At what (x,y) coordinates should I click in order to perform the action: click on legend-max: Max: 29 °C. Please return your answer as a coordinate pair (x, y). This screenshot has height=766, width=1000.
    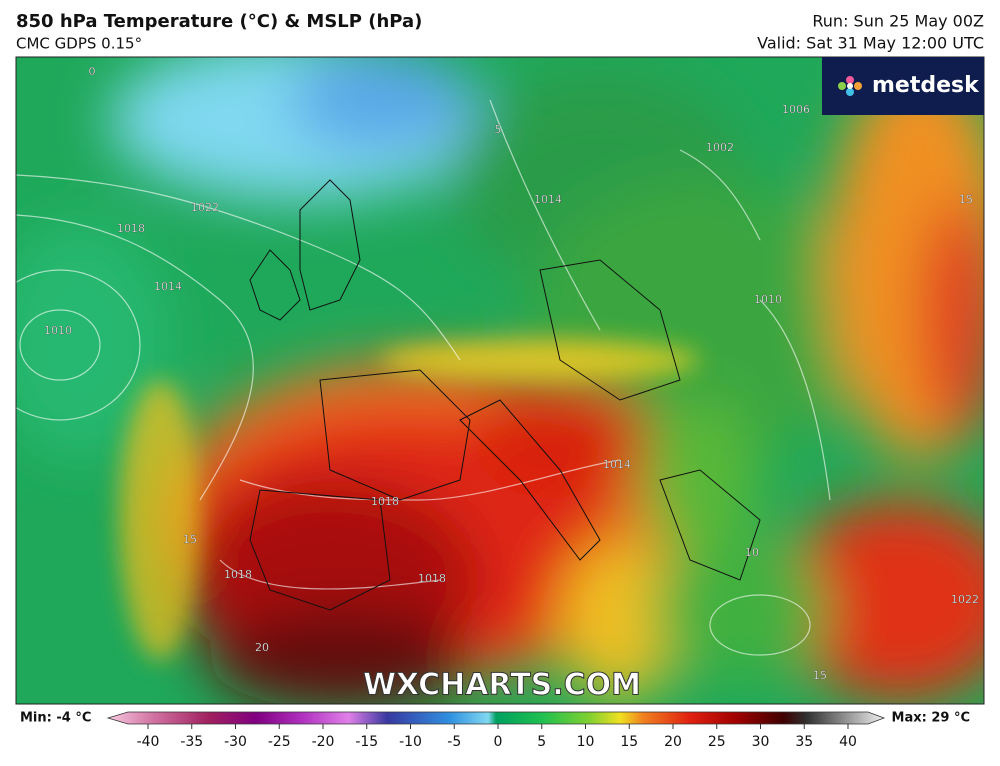
    Looking at the image, I should click on (931, 718).